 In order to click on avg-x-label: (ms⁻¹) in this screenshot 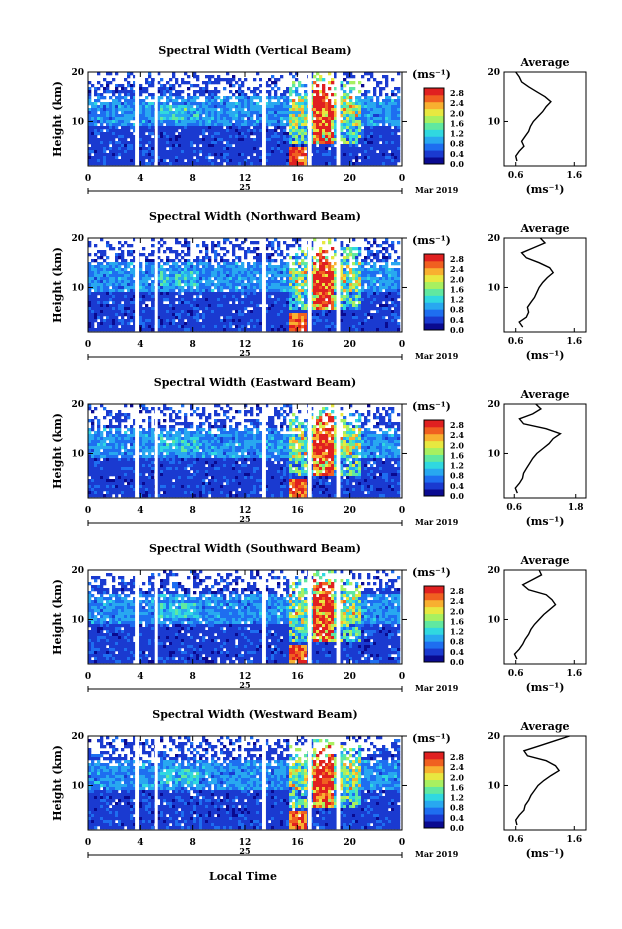, I will do `click(545, 355)`.